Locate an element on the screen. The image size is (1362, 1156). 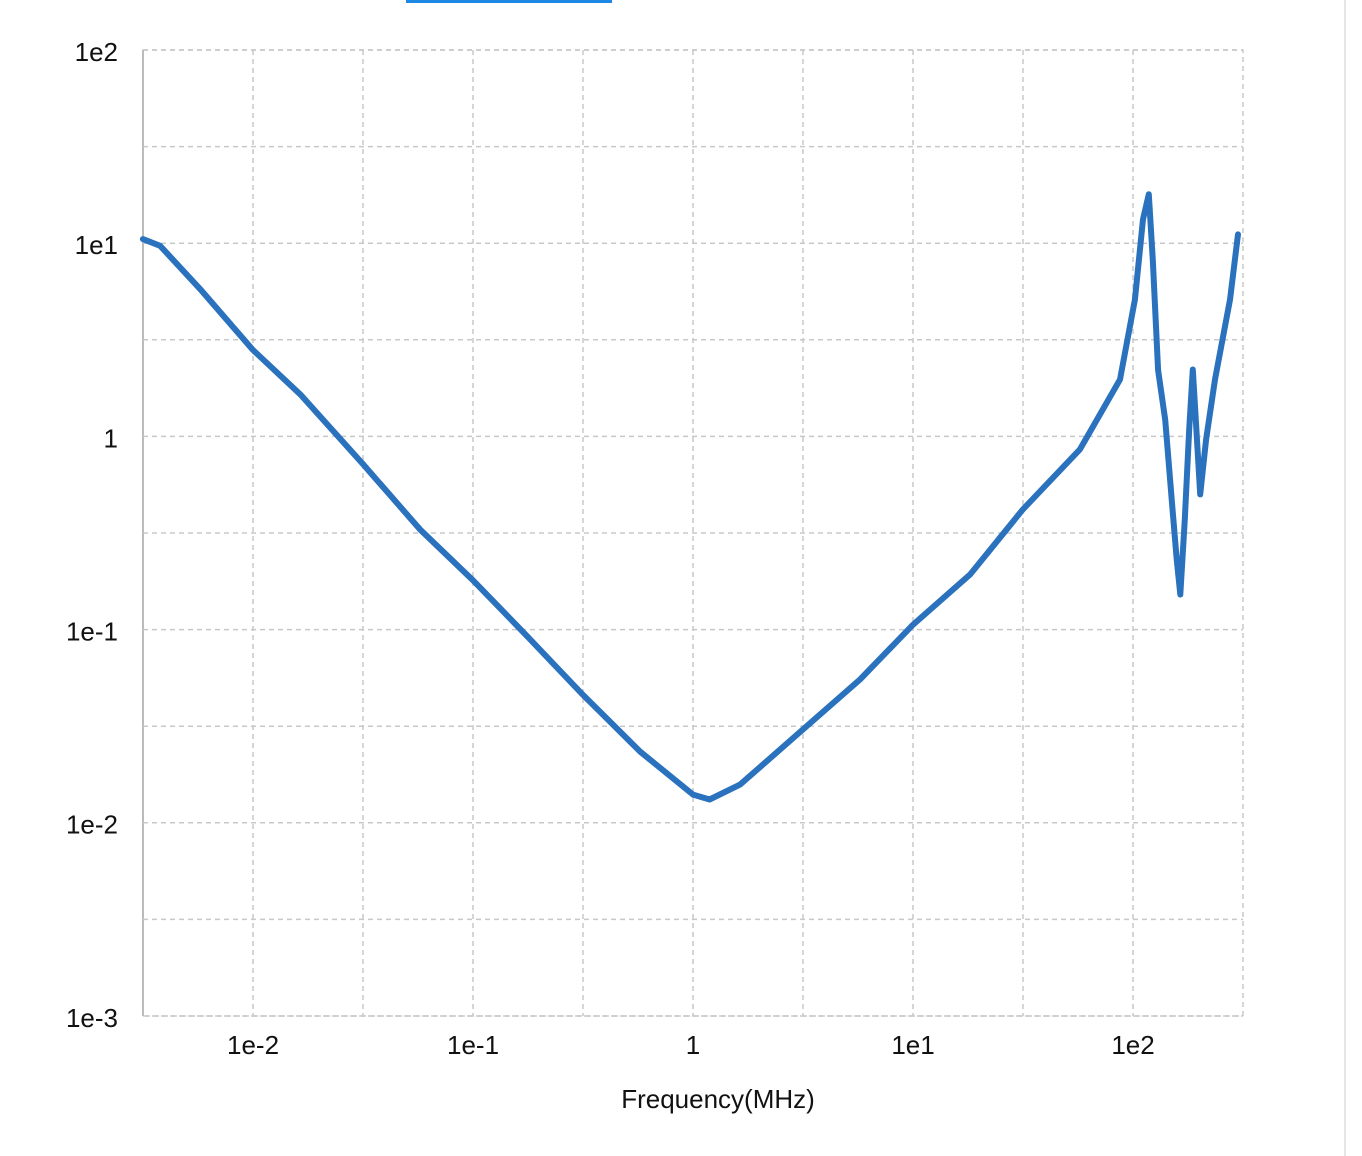
x-tick-label: 1 is located at coordinates (693, 1045).